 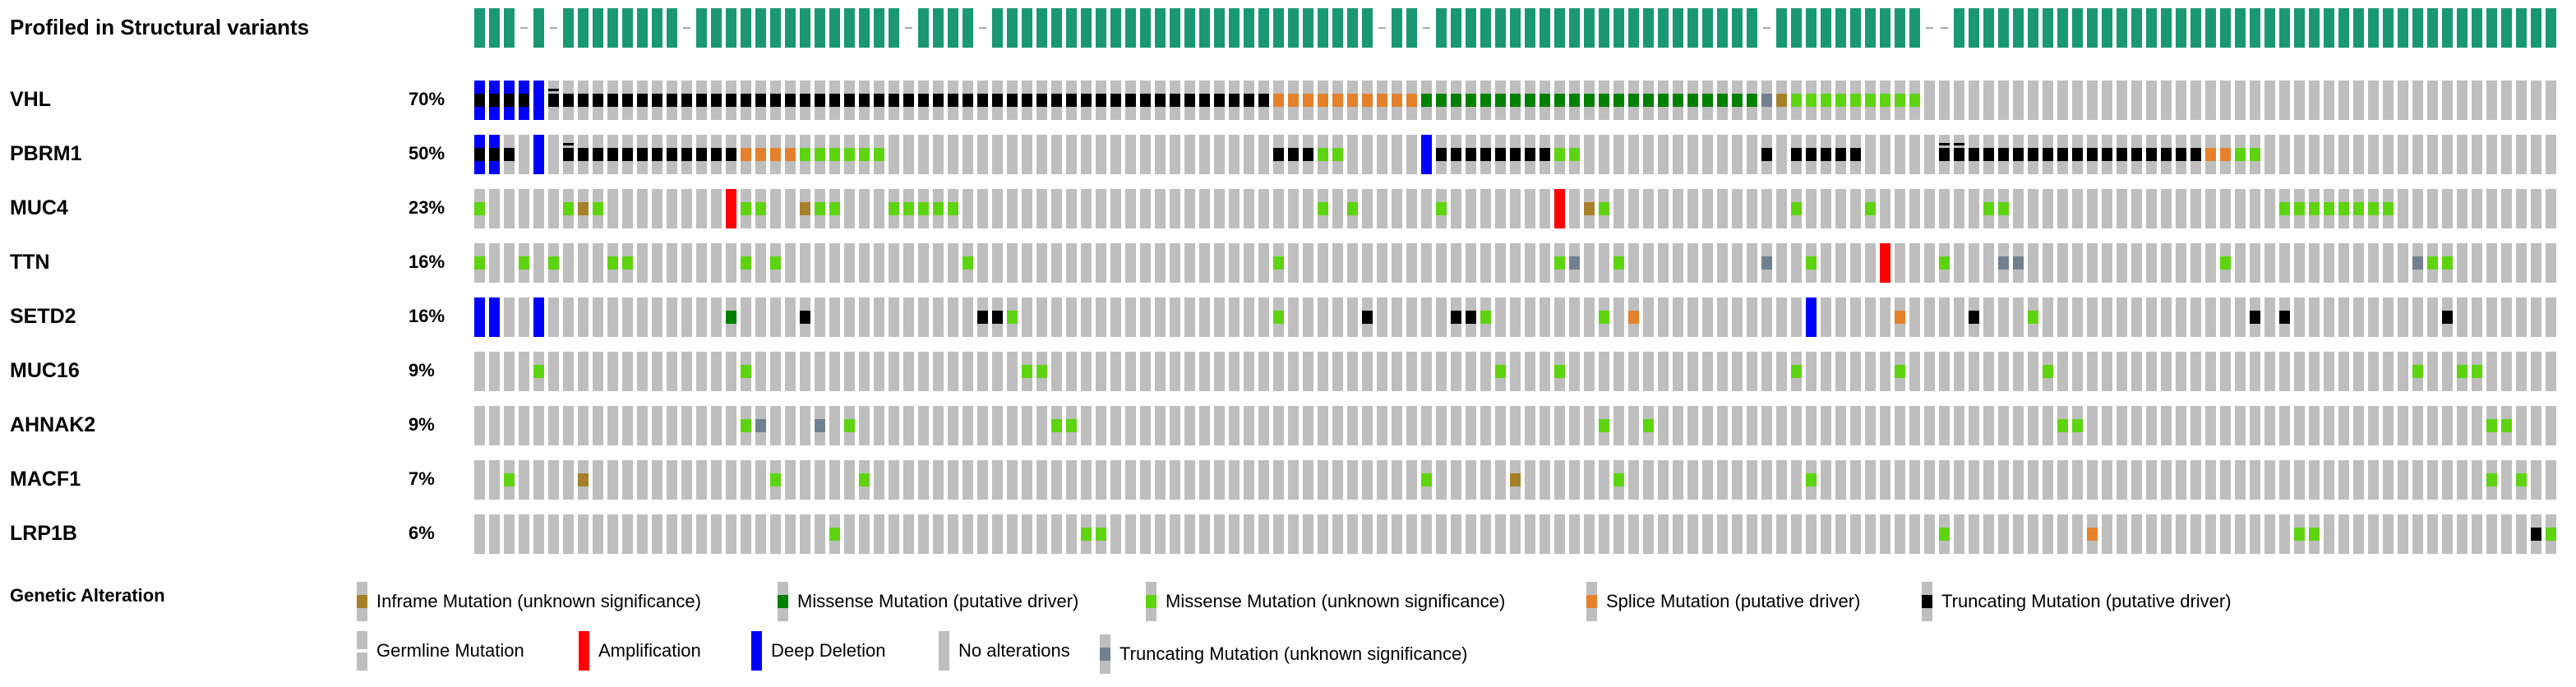 I want to click on mutation-mark-setd2, so click(x=1900, y=317).